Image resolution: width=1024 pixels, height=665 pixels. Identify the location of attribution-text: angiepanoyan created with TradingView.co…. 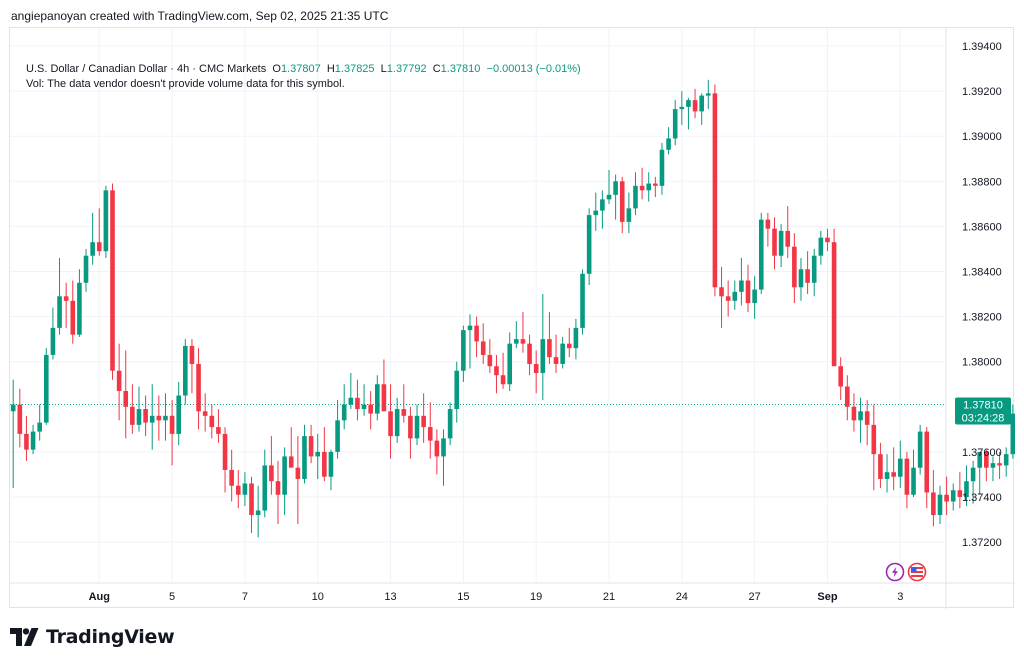
(200, 16).